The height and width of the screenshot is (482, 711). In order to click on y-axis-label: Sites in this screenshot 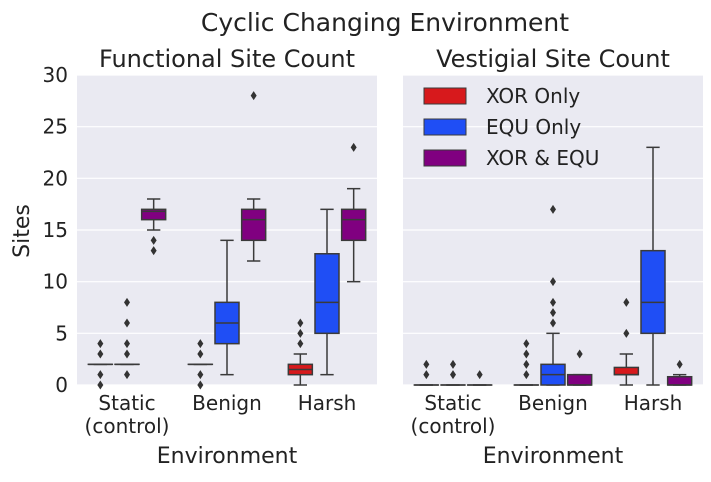, I will do `click(22, 231)`.